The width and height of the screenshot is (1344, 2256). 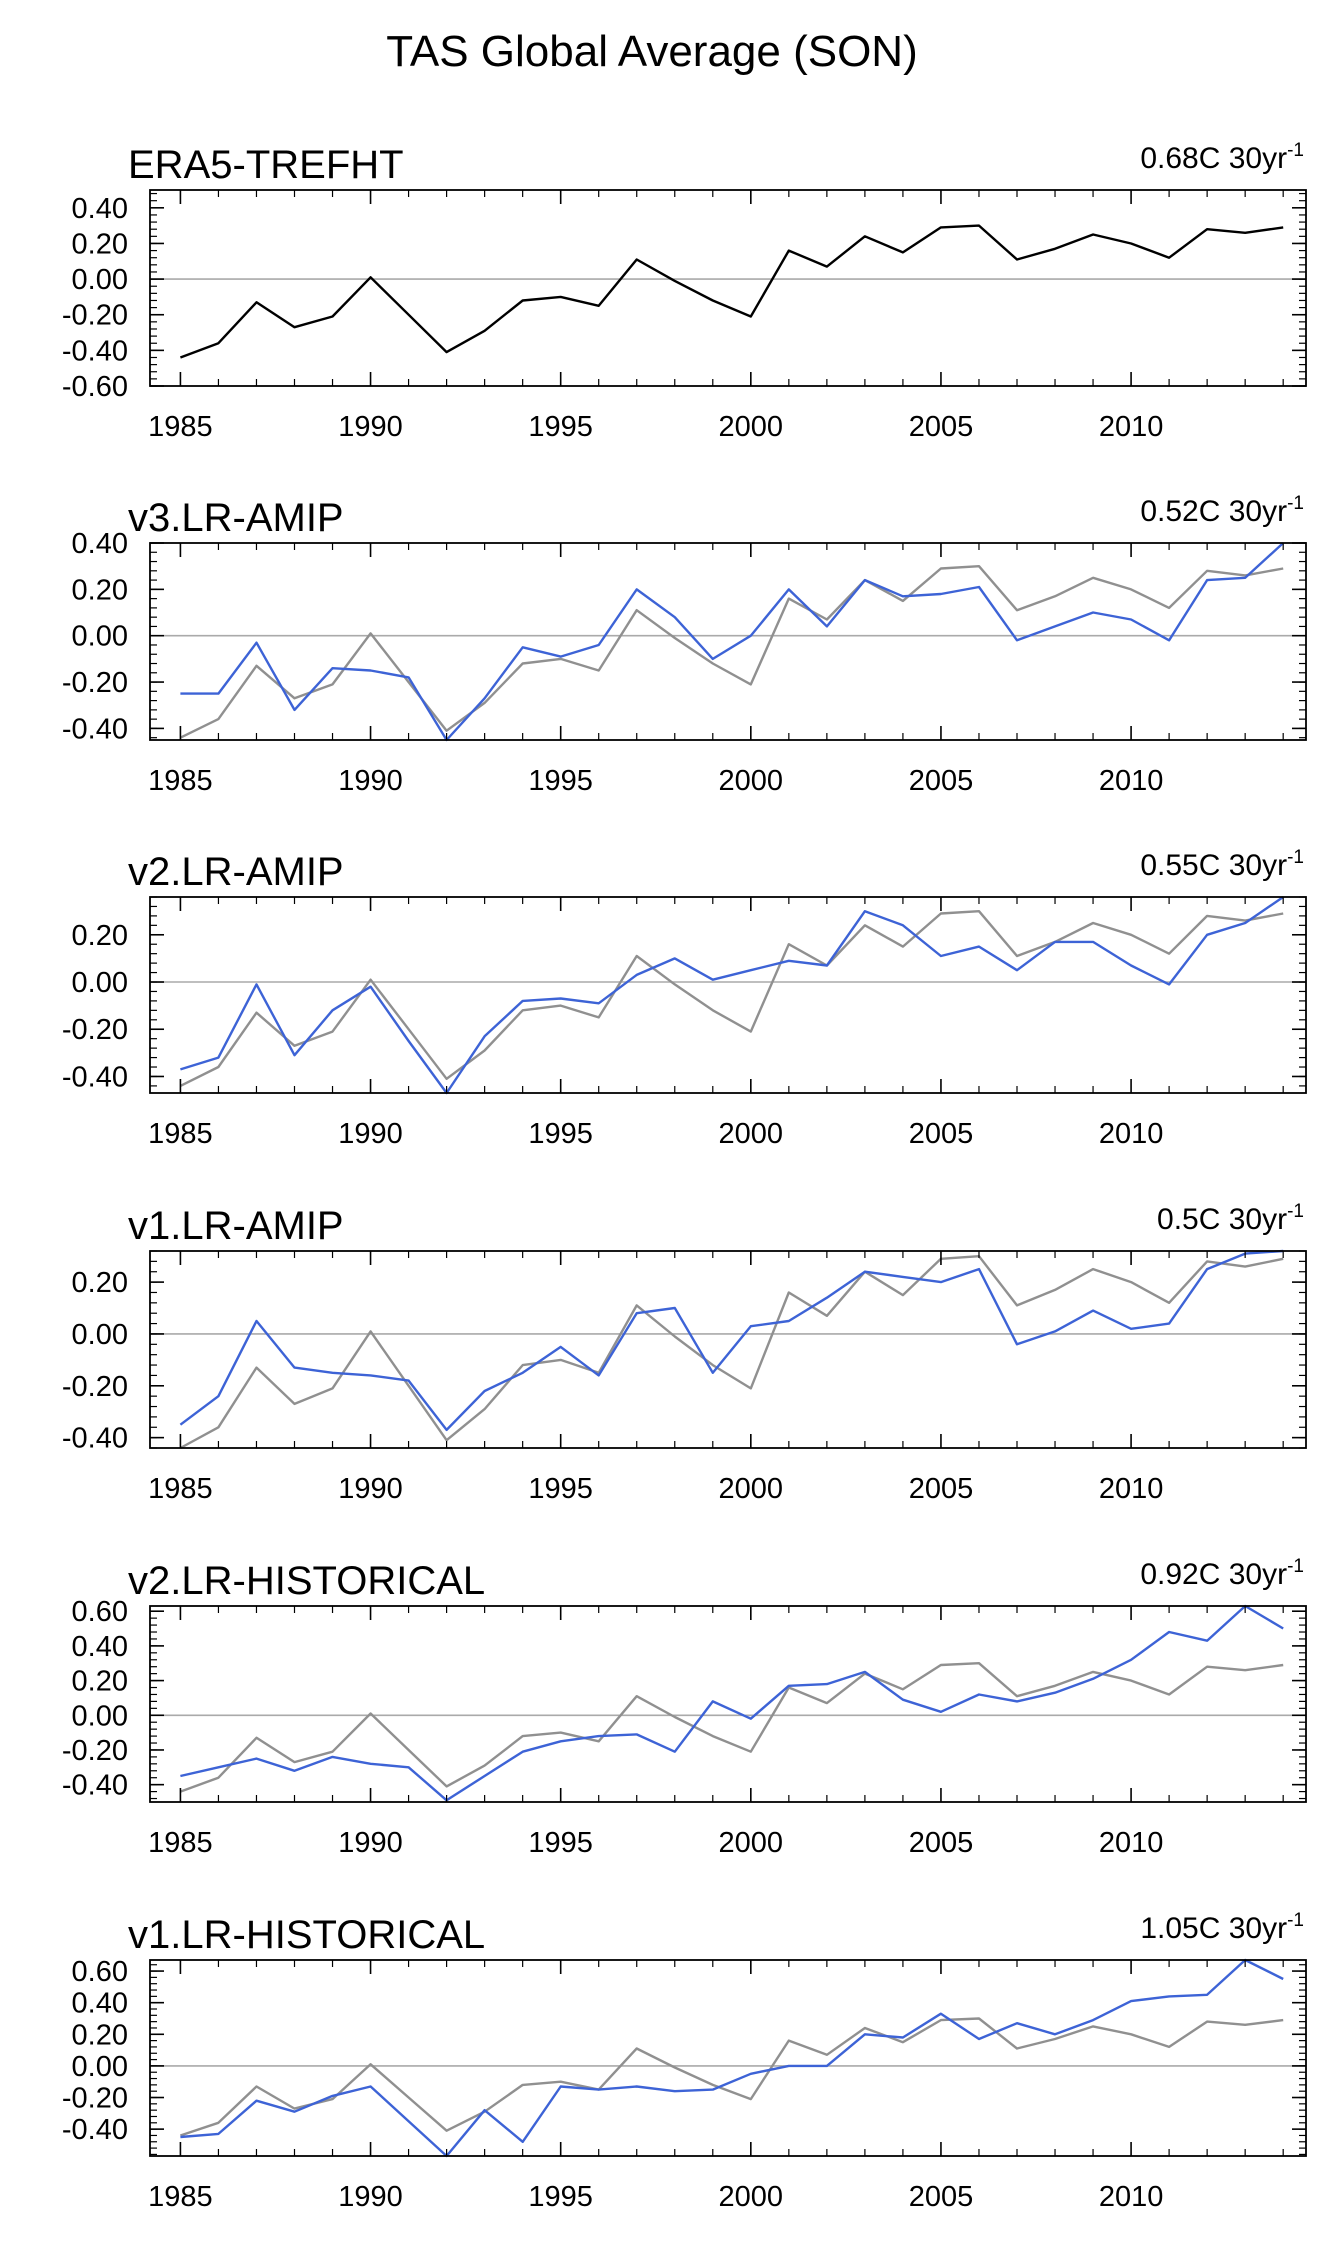 What do you see at coordinates (266, 165) in the screenshot?
I see `panel-title: ERA5-TREFHT` at bounding box center [266, 165].